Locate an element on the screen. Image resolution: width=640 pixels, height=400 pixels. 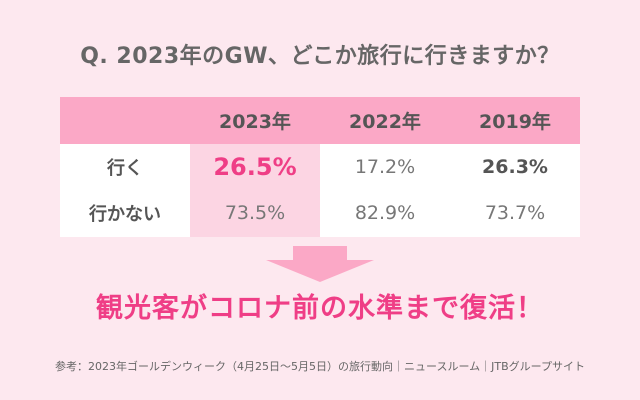
cell-not-go-2022: 82.9% is located at coordinates (385, 213).